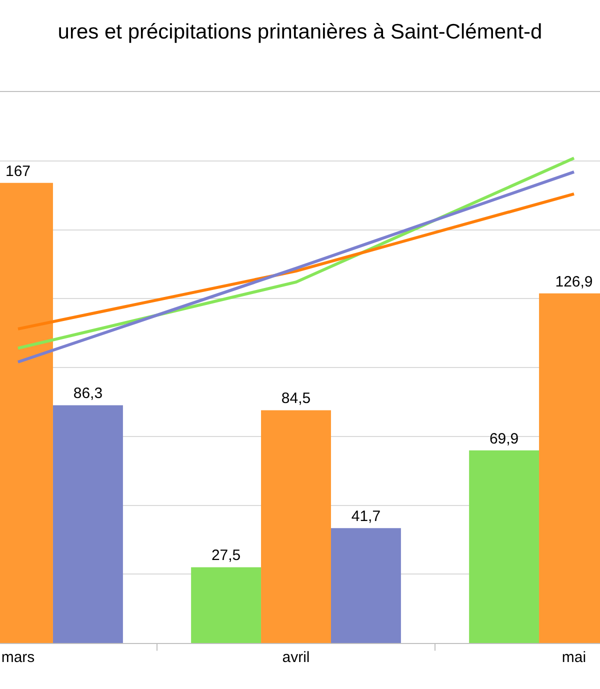  What do you see at coordinates (300, 32) in the screenshot?
I see `chart-title: ures et précipitations printanières à Saint-Clément-d` at bounding box center [300, 32].